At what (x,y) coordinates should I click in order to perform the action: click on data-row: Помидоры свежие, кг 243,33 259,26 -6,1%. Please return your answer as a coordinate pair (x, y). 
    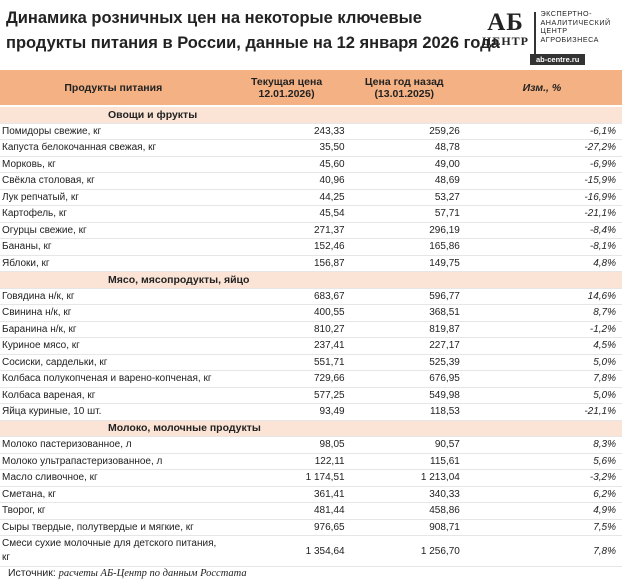
    Looking at the image, I should click on (311, 131).